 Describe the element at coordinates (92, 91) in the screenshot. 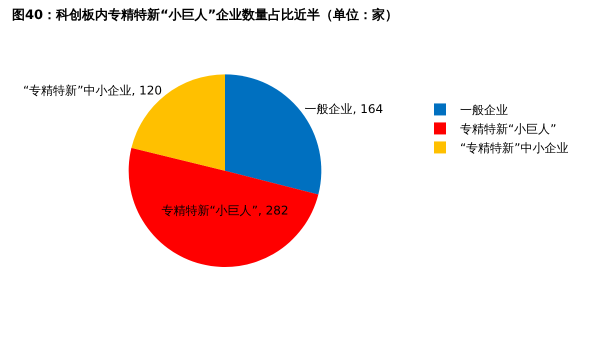

I see `data-label: “专精特新”中小企业, 120` at that location.